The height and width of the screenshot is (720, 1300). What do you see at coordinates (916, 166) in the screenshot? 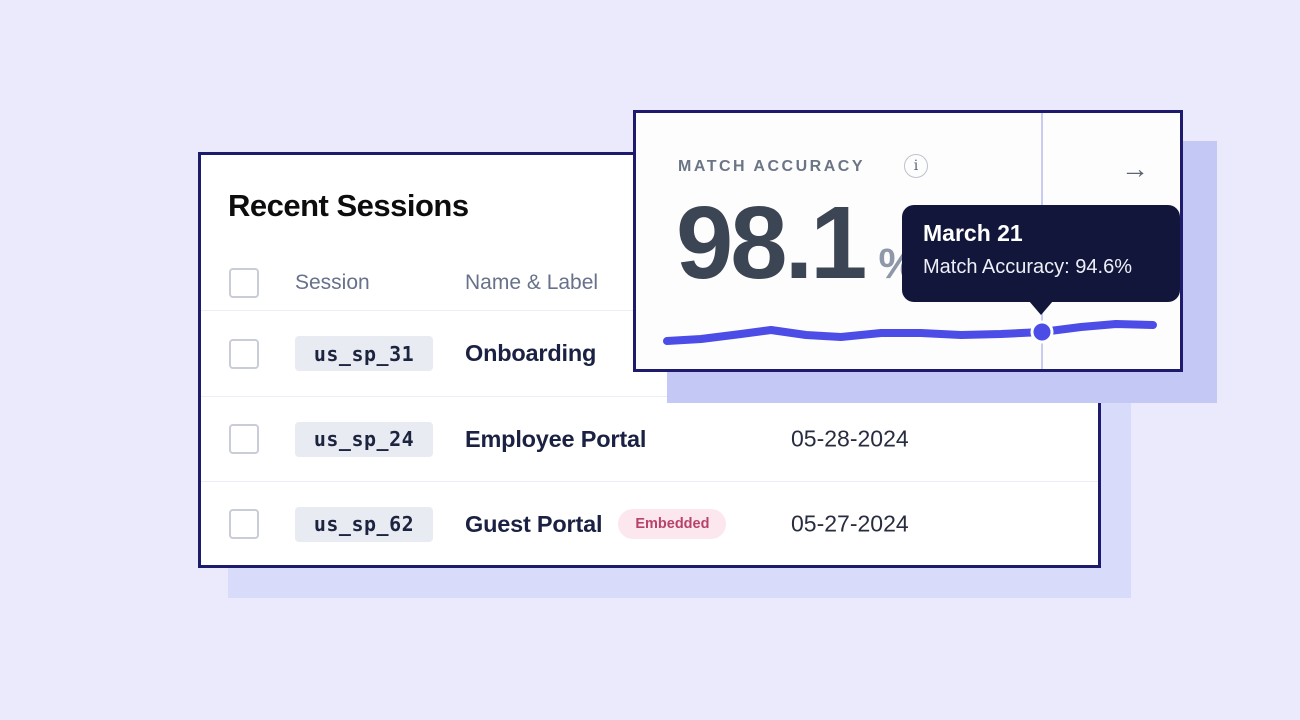
I see `info-icon: i` at bounding box center [916, 166].